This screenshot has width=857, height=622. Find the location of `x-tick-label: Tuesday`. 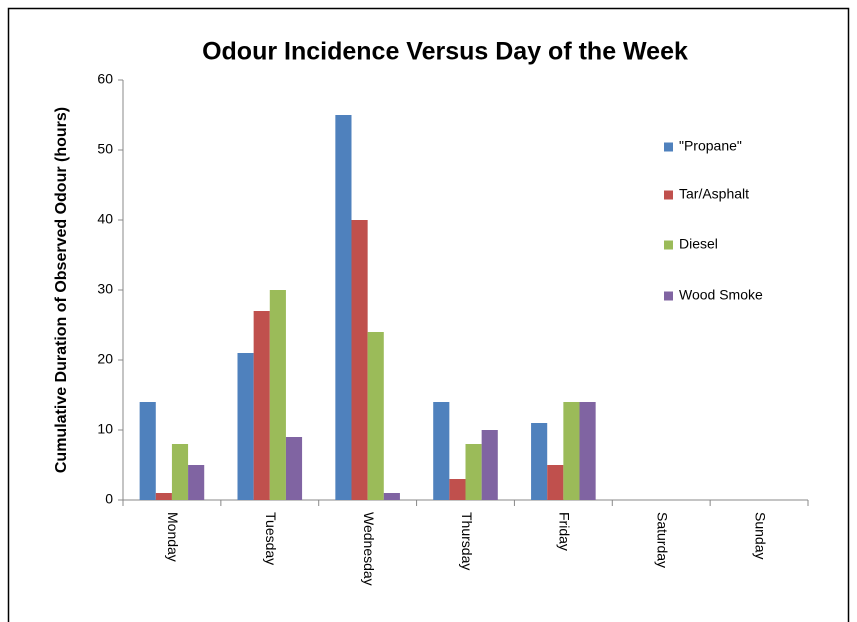

x-tick-label: Tuesday is located at coordinates (271, 538).